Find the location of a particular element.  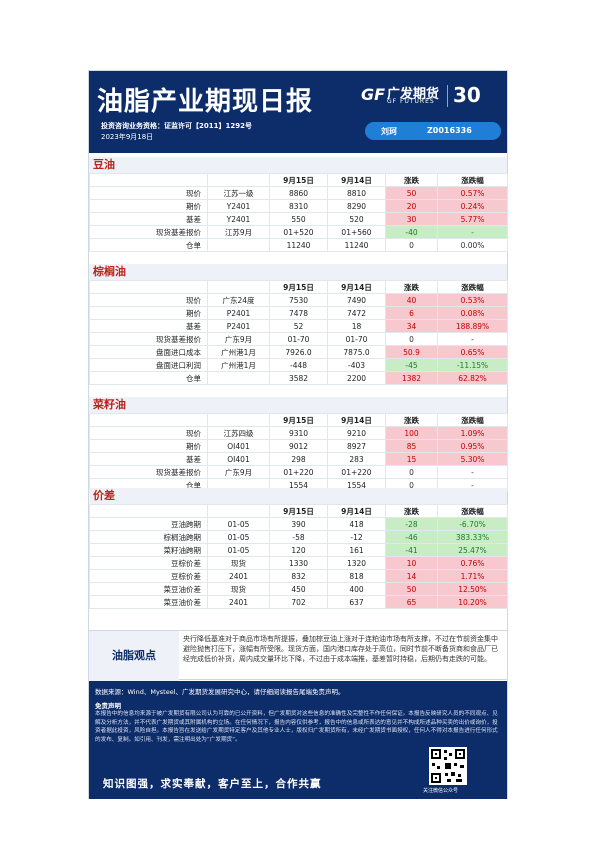

table-row: 现货基差报价 广东9月 01-70 01-70 0- is located at coordinates (298, 339).